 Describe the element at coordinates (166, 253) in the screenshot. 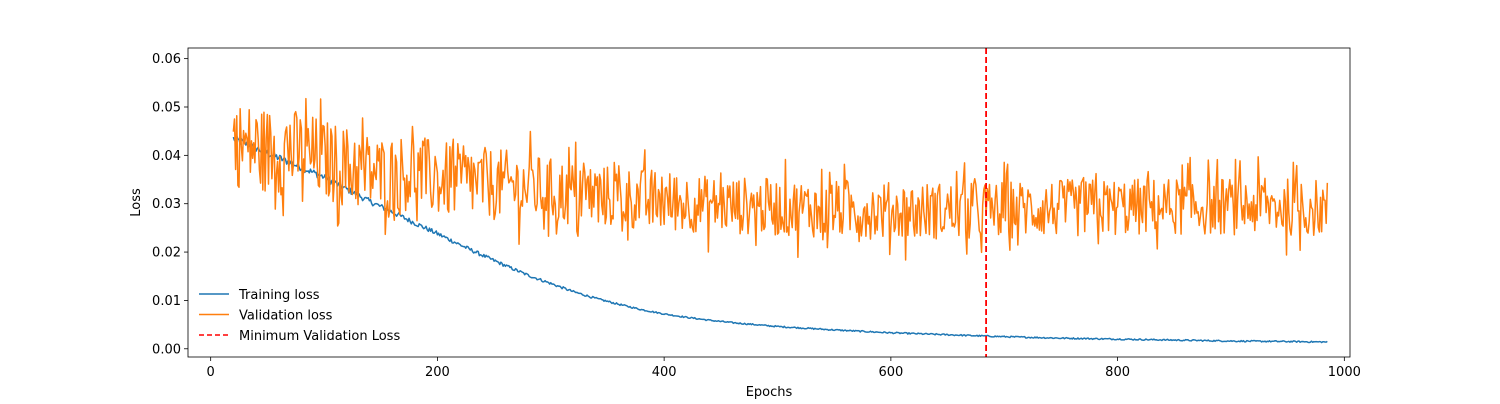

I see `y-tick-label: 0.02` at that location.